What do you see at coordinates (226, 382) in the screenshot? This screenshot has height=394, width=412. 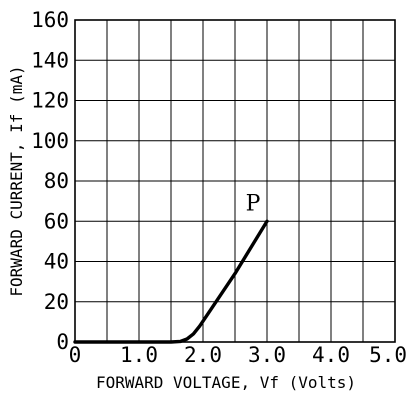 I see `x-axis-label: FORWARD VOLTAGE, Vf (Volts)` at bounding box center [226, 382].